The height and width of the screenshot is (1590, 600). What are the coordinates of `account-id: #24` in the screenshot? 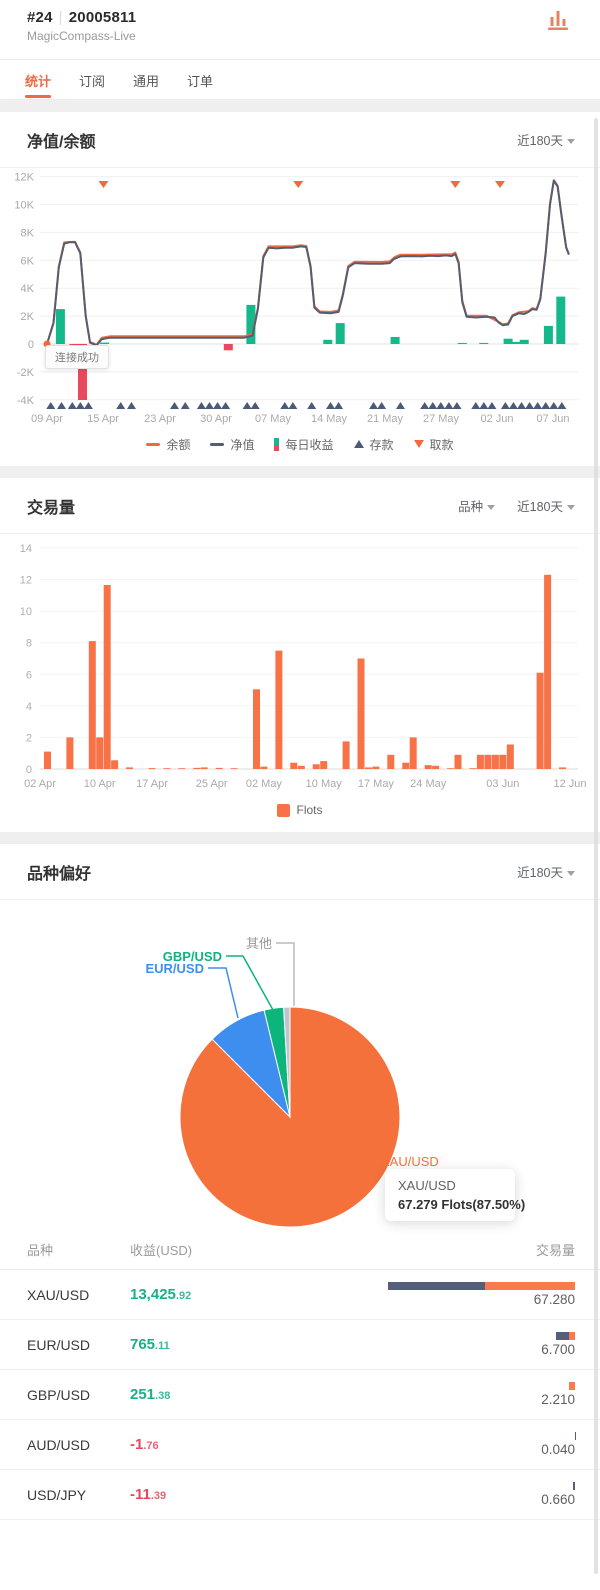 It's located at (40, 17).